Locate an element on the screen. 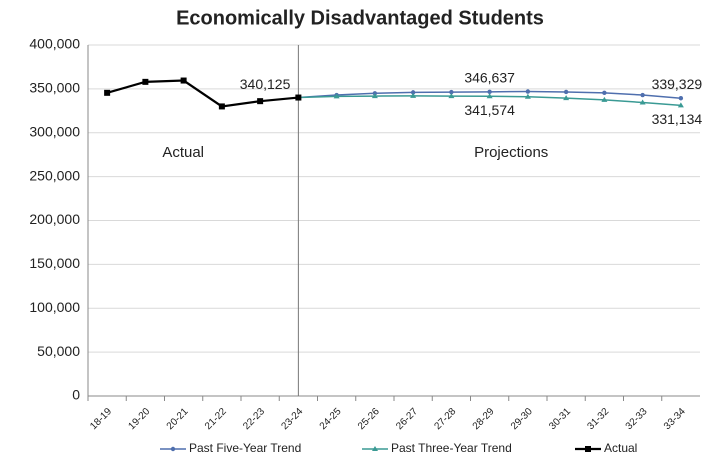 The width and height of the screenshot is (706, 461). x-tick-label: 21-22 is located at coordinates (216, 419).